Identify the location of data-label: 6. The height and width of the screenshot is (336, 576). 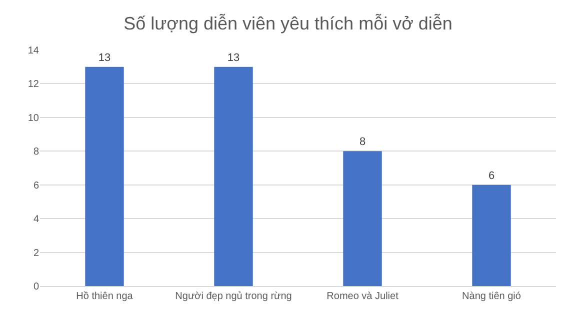
(491, 176).